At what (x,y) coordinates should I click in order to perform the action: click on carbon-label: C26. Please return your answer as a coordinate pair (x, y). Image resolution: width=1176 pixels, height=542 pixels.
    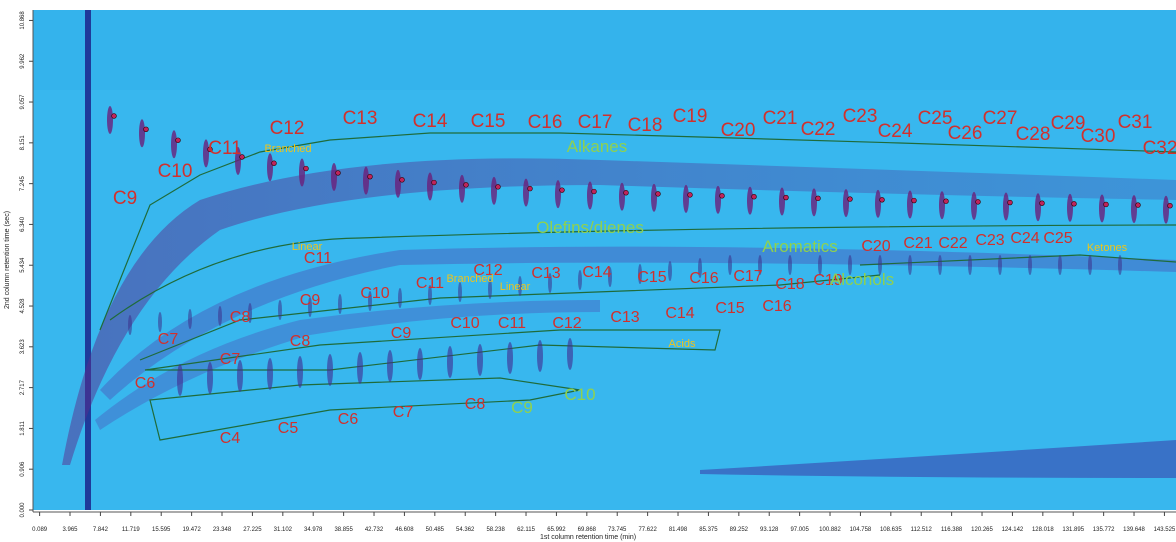
    Looking at the image, I should click on (965, 133).